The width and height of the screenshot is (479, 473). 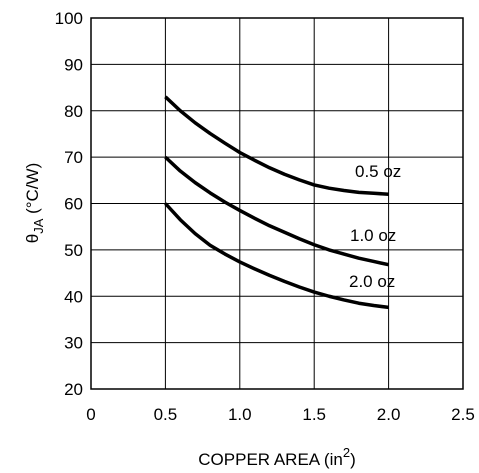 I want to click on y-tick-label: 70, so click(x=73, y=157).